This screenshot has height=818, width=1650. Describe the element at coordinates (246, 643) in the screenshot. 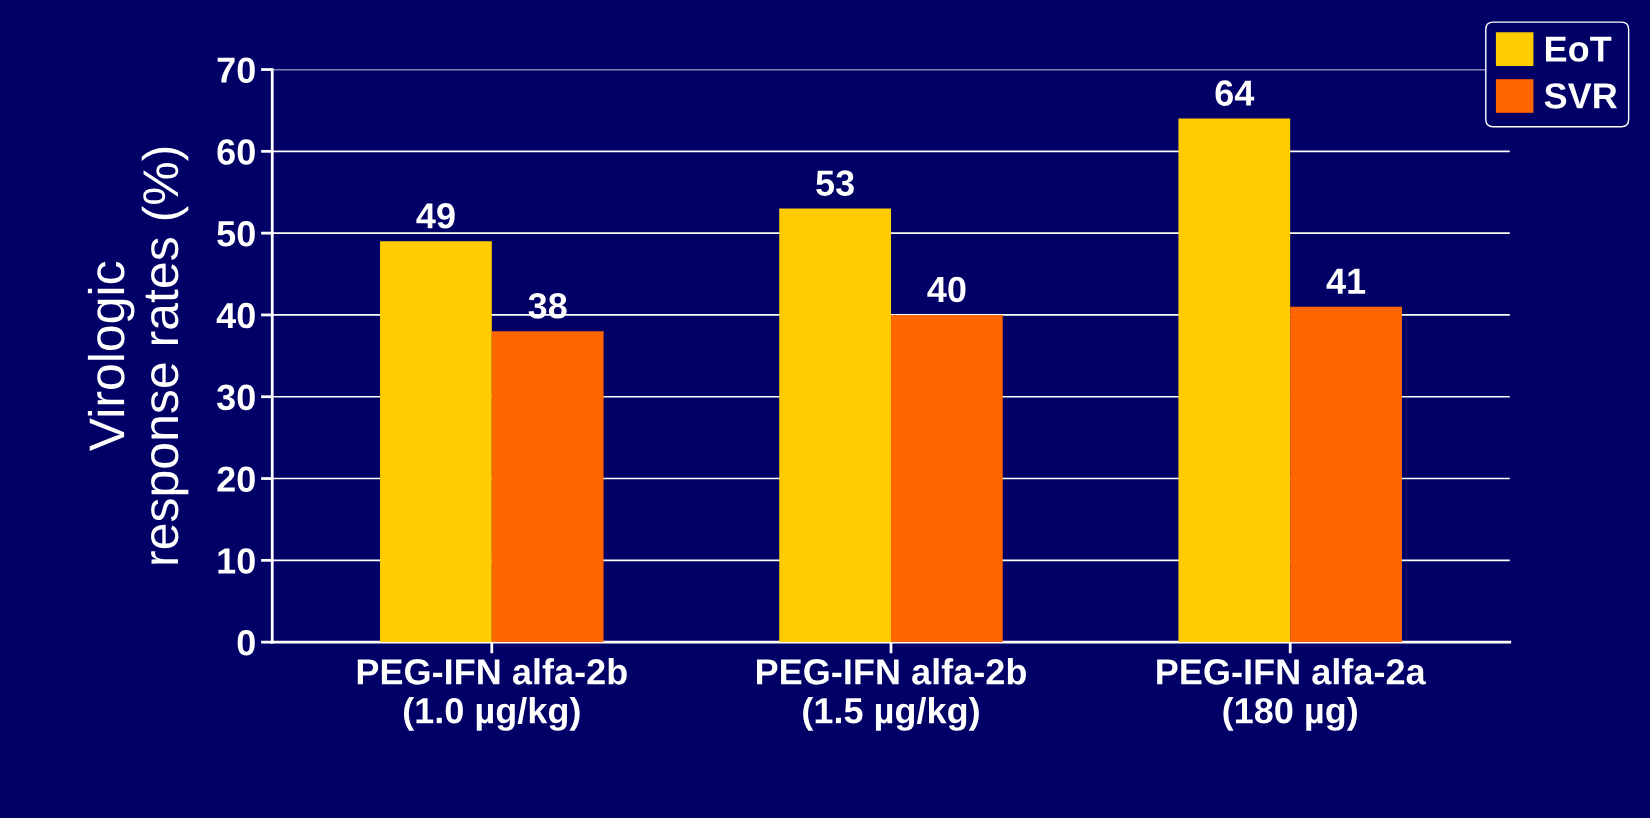

I see `y-tick-label: 0` at that location.